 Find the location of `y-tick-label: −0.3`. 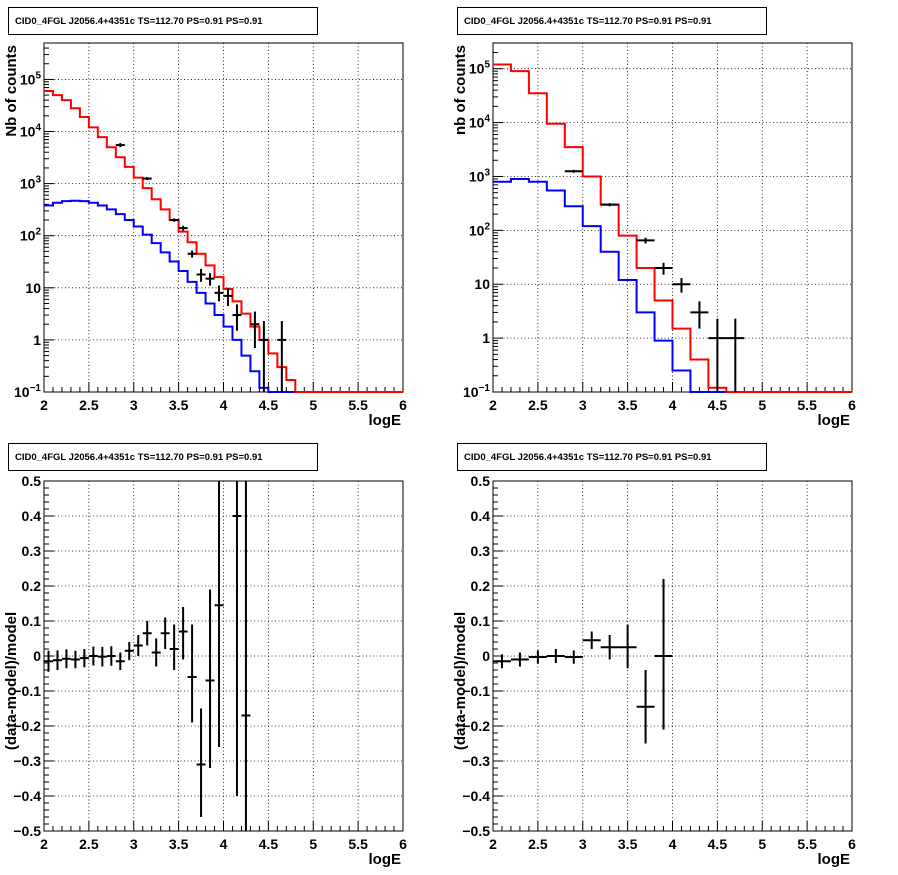

y-tick-label: −0.3 is located at coordinates (27, 761).